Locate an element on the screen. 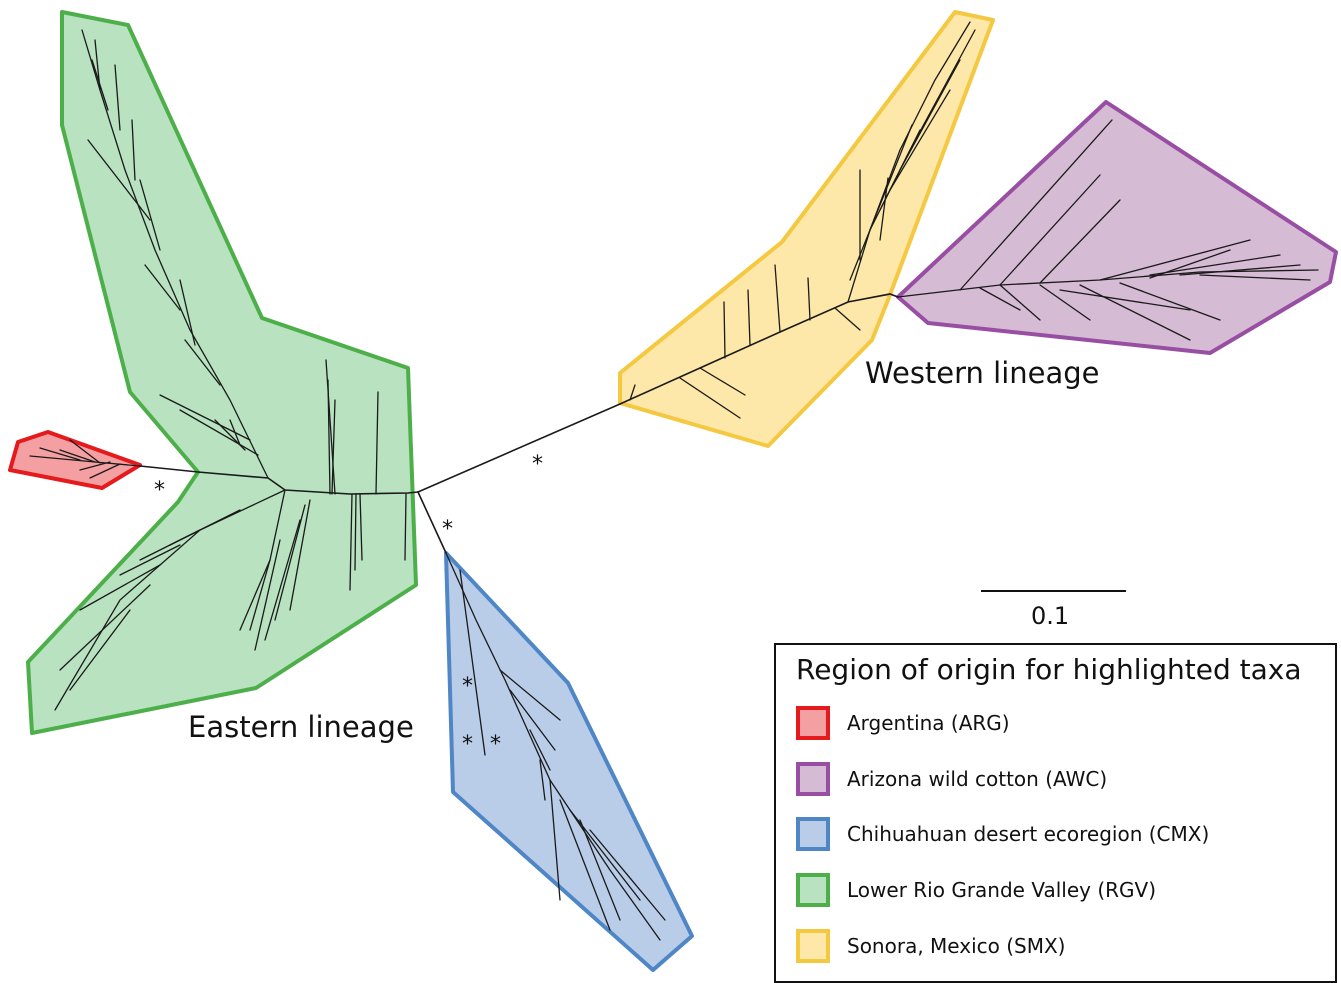 The height and width of the screenshot is (983, 1341). support-marker-western: * is located at coordinates (537, 464).